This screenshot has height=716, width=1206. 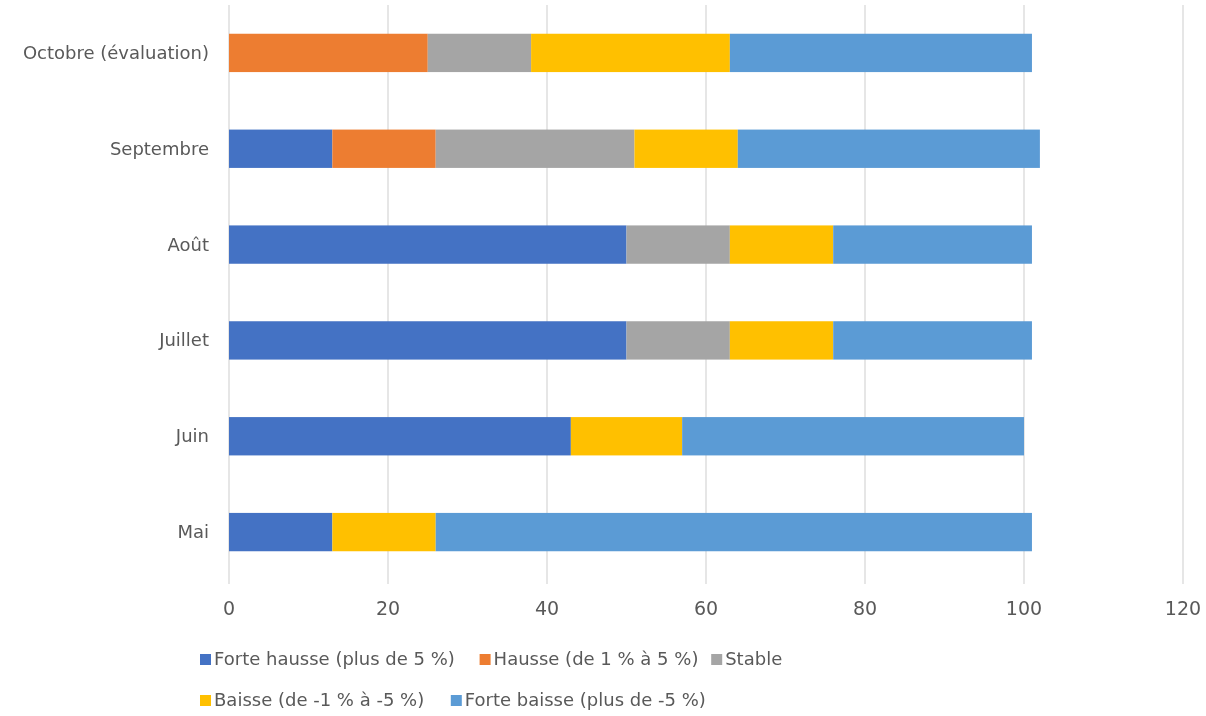 What do you see at coordinates (183, 340) in the screenshot?
I see `y-tick-label: Juillet` at bounding box center [183, 340].